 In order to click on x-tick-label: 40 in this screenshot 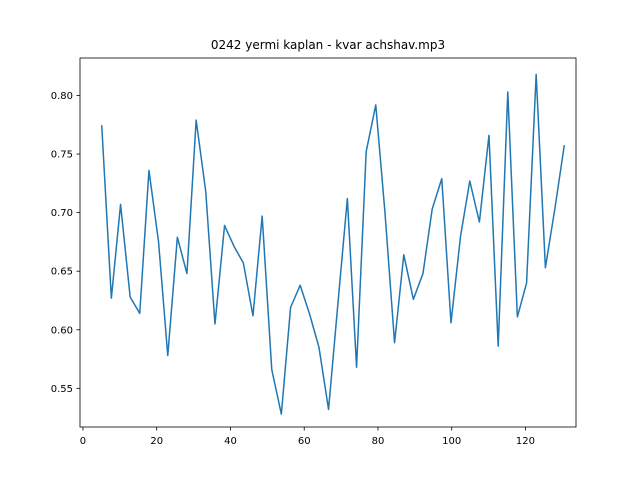, I will do `click(230, 441)`.